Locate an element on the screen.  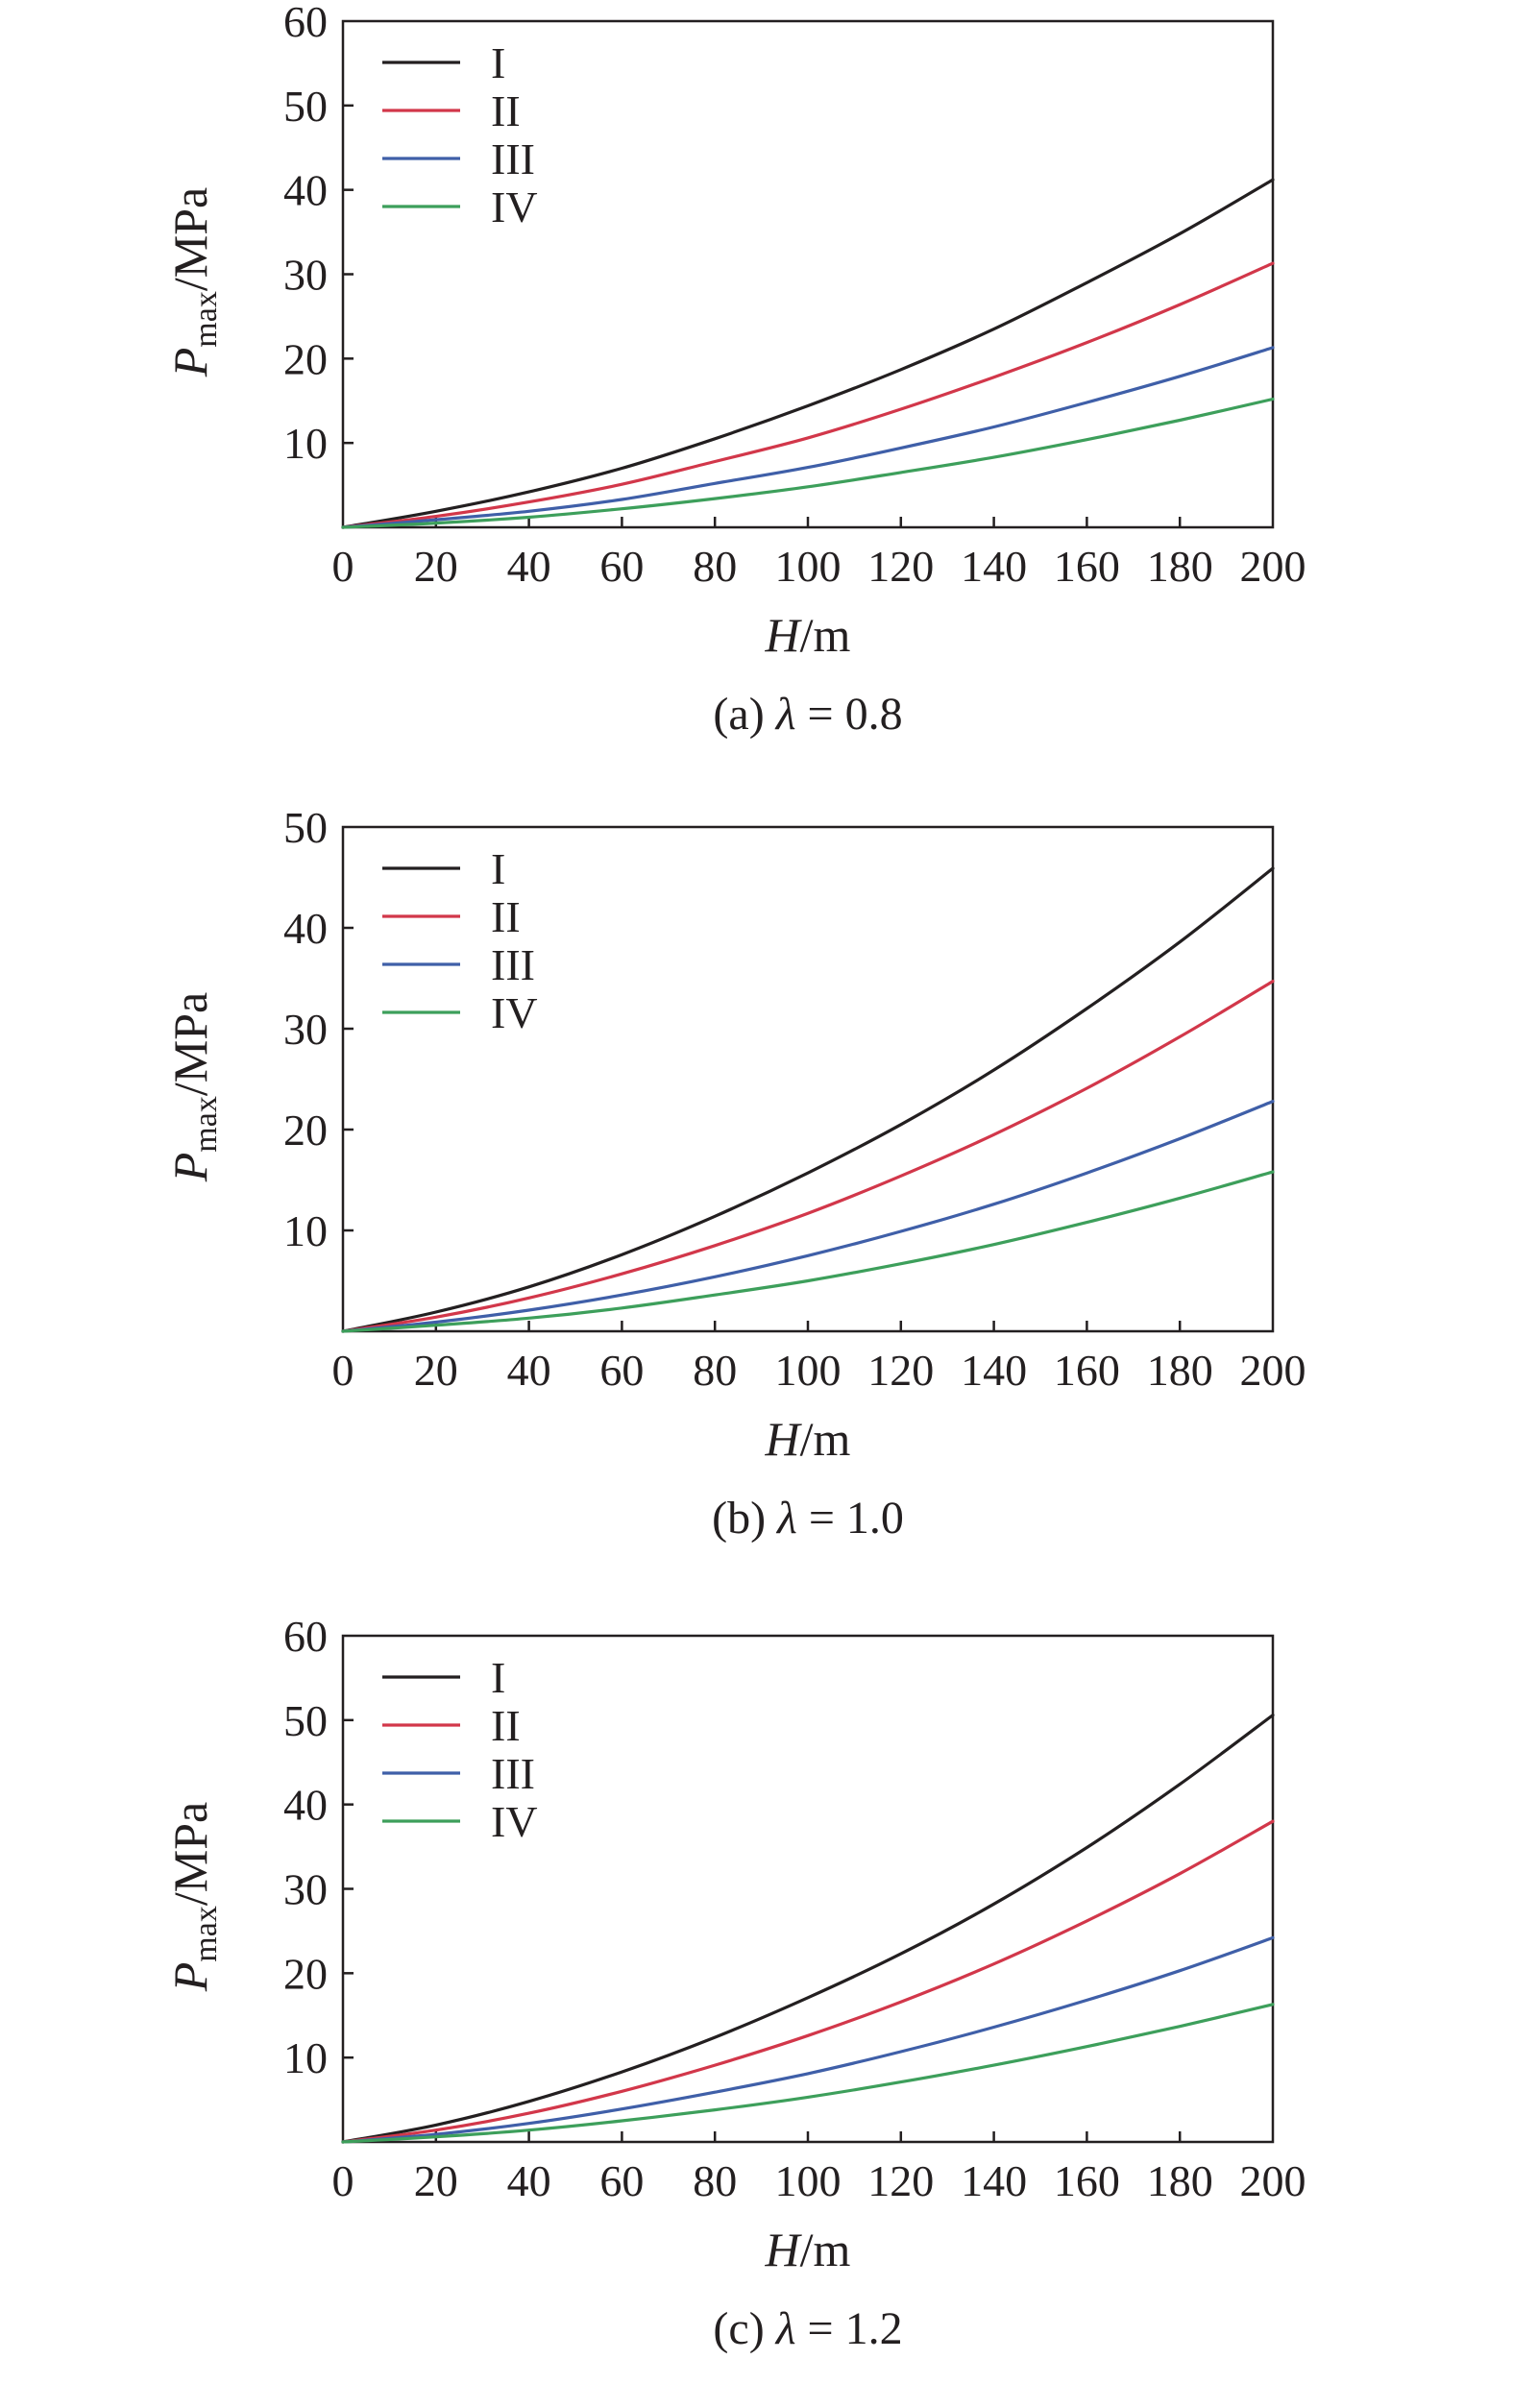
caption-suffix: = 0.8 is located at coordinates (849, 714).